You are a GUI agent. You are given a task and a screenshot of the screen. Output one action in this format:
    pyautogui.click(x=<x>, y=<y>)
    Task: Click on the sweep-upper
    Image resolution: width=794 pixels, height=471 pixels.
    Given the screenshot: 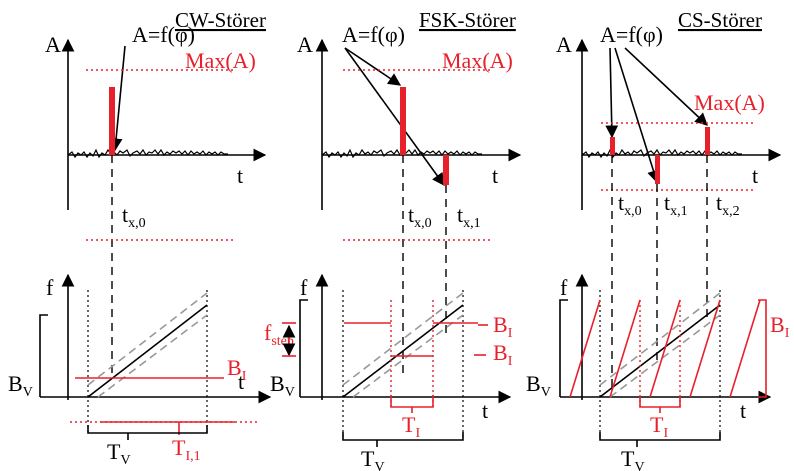 What is the action you would take?
    pyautogui.click(x=147, y=339)
    